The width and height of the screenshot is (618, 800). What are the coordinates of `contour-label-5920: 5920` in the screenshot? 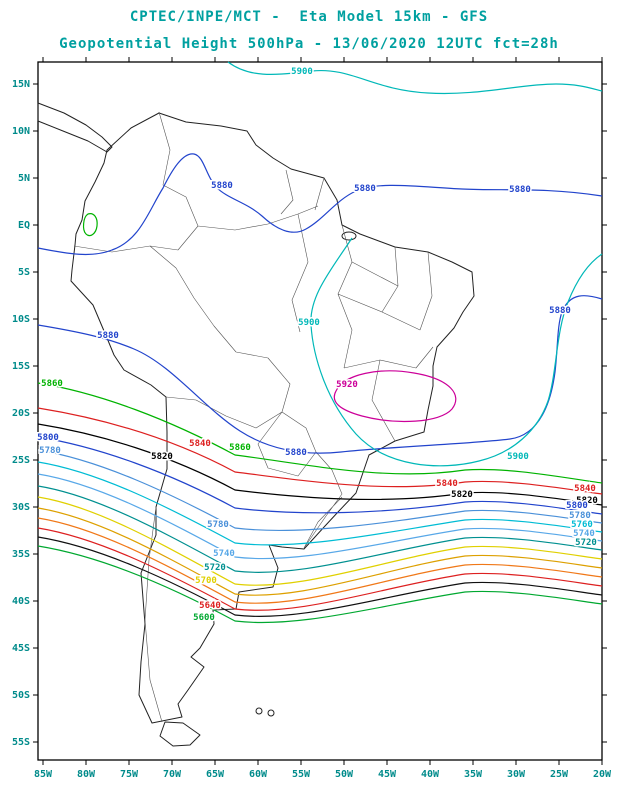 It's located at (347, 385).